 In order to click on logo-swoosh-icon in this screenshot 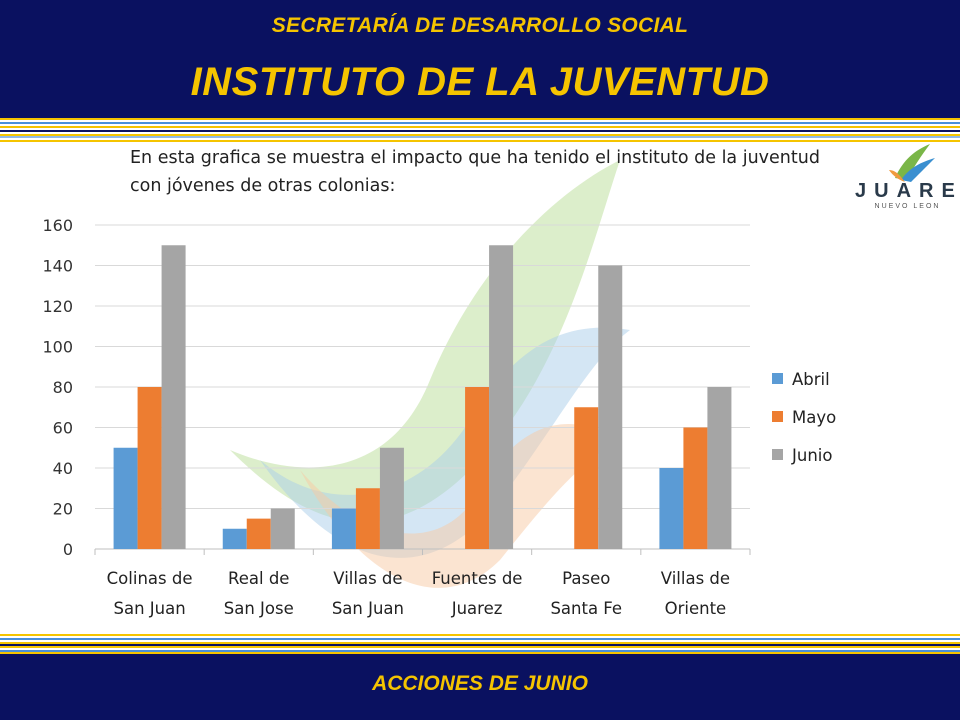, I will do `click(912, 163)`.